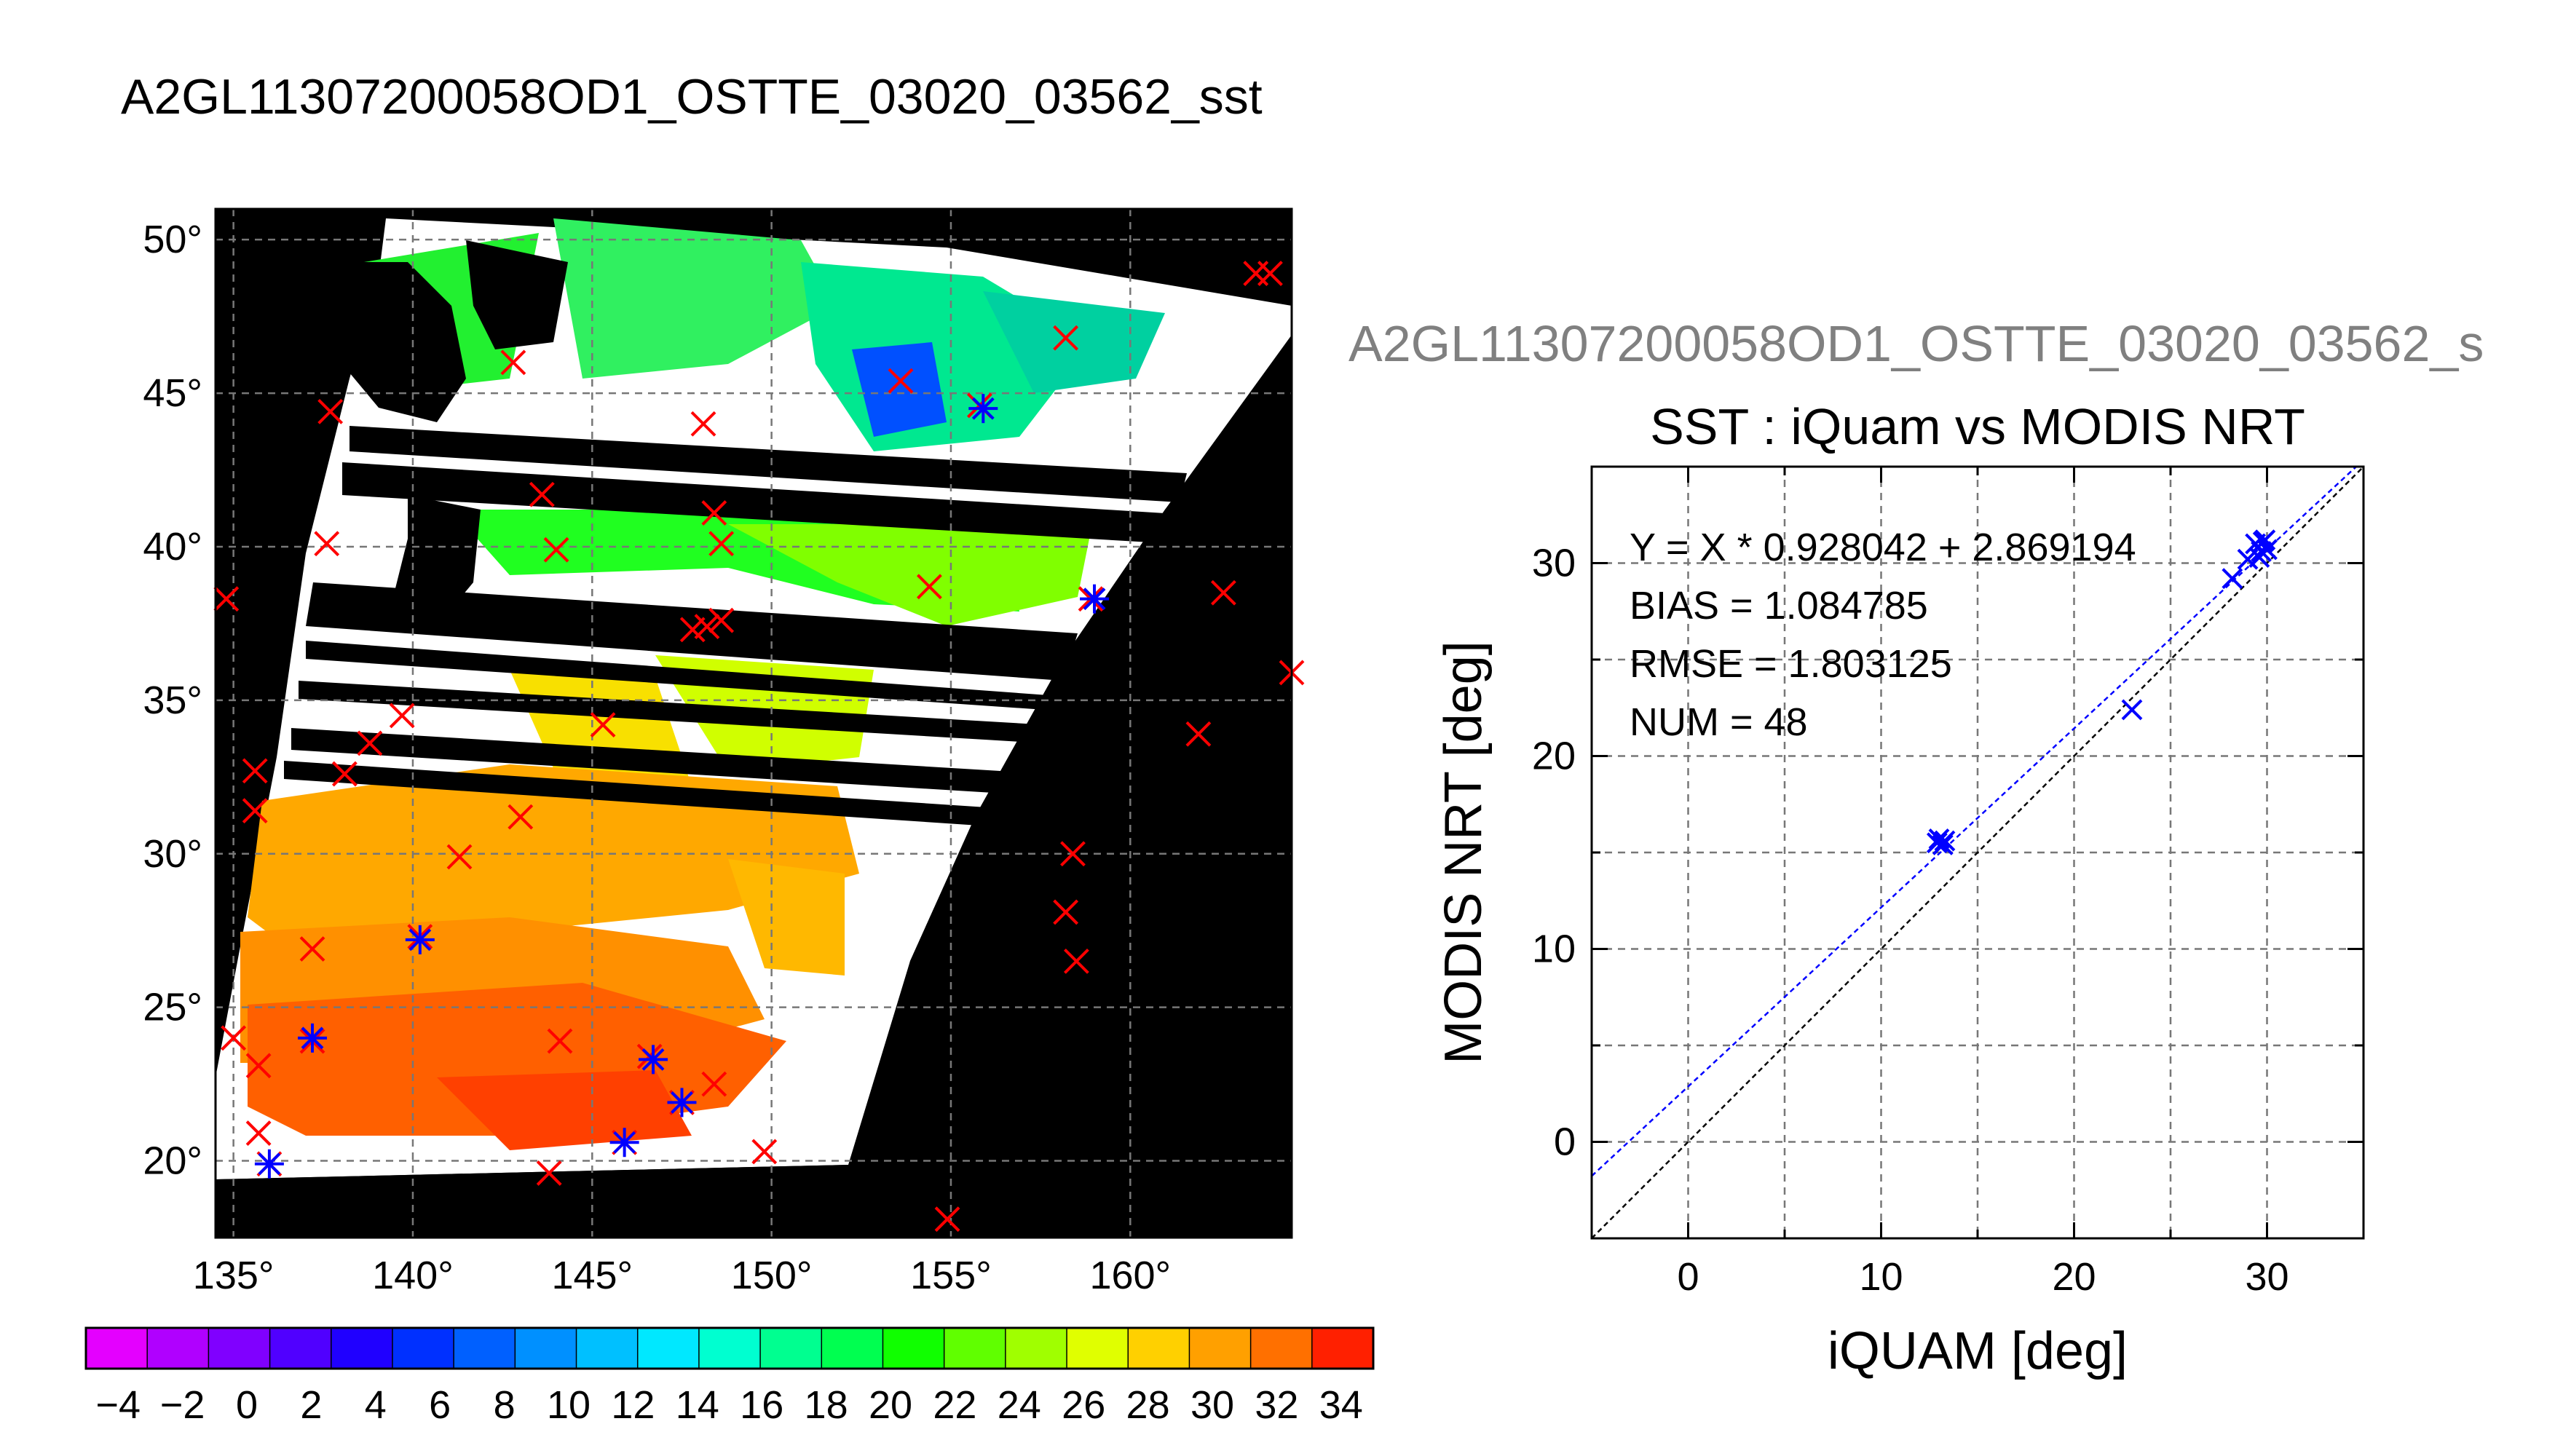  What do you see at coordinates (413, 1275) in the screenshot?
I see `lon-tick-label: 140°` at bounding box center [413, 1275].